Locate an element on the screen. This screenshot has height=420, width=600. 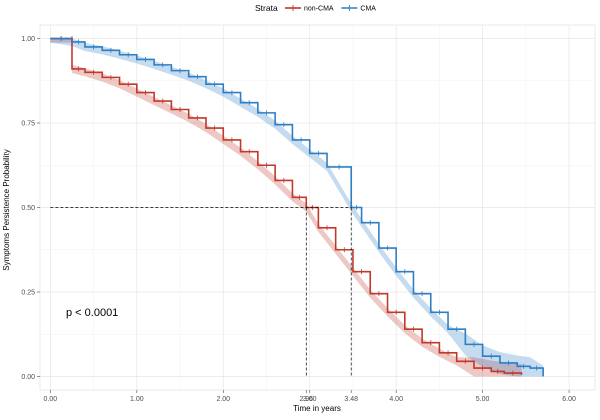
legend-label-non-cma: non-CMA is located at coordinates (319, 9).